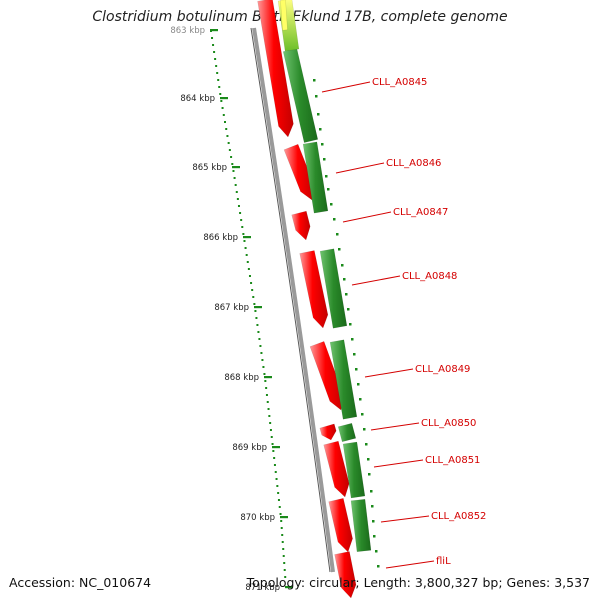 This screenshot has width=600, height=600. What do you see at coordinates (249, 448) in the screenshot?
I see `scale-label: 869 kbp` at bounding box center [249, 448].